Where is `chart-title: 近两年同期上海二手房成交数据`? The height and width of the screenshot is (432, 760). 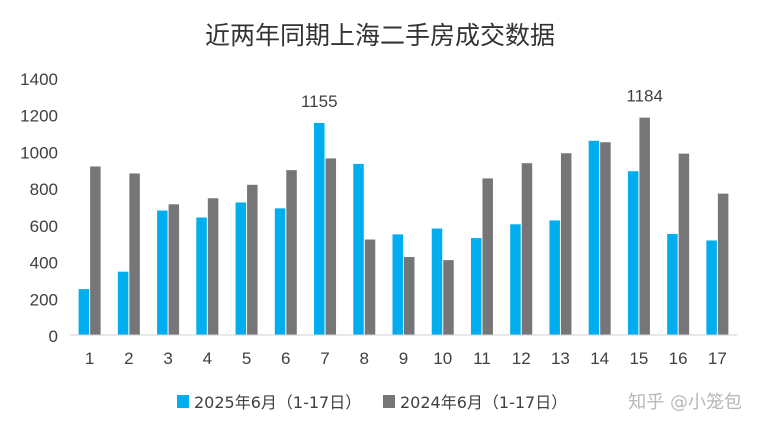 chart-title: 近两年同期上海二手房成交数据 is located at coordinates (380, 35).